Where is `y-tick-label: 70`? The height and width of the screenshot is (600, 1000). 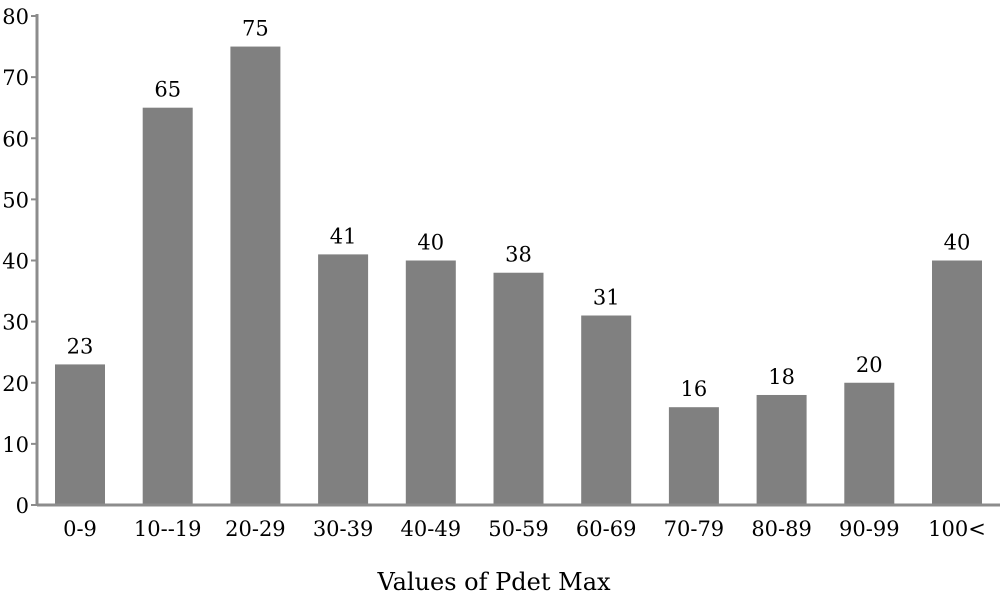
y-tick-label: 70 is located at coordinates (15, 78).